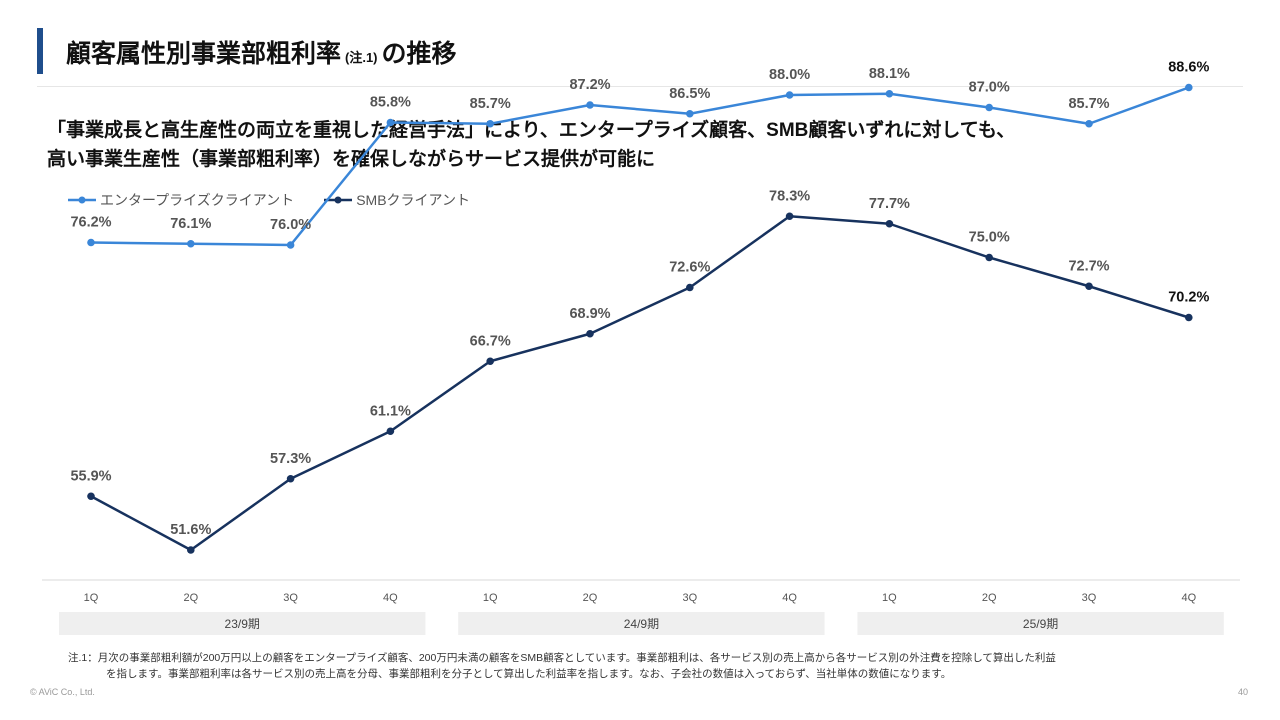 The width and height of the screenshot is (1280, 720). Describe the element at coordinates (689, 268) in the screenshot. I see `data-label: 72.6%` at that location.